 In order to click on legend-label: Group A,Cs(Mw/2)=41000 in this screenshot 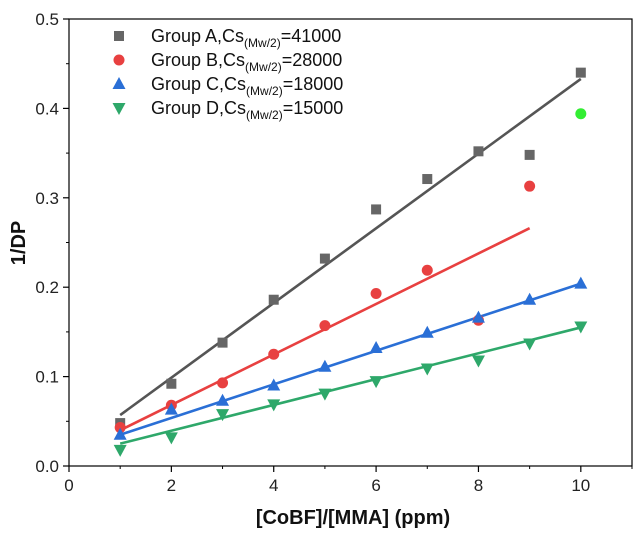, I will do `click(246, 38)`.